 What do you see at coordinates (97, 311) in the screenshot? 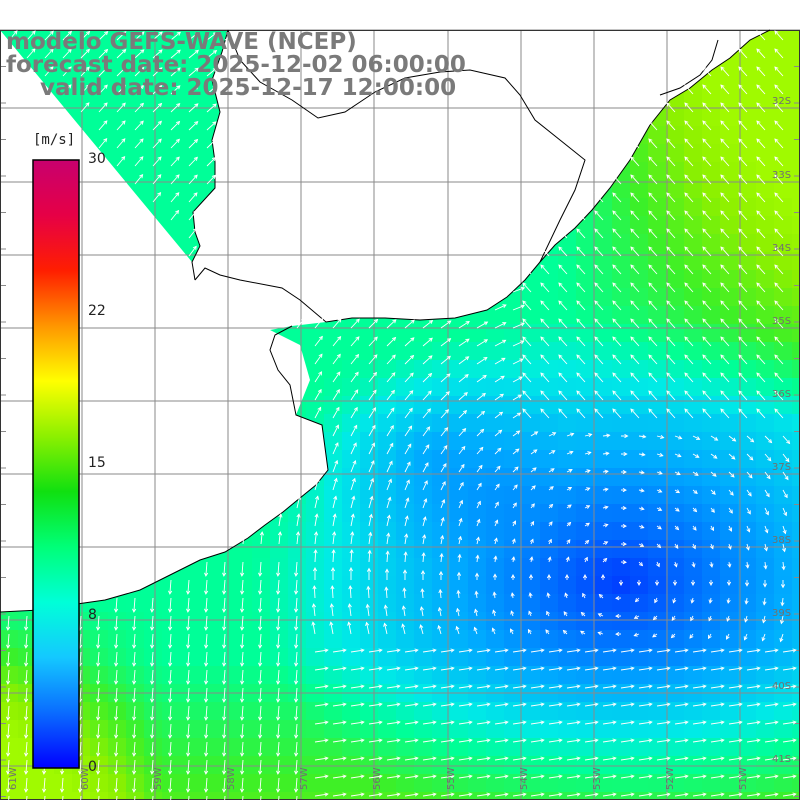
I see `colorbar-tick: 22` at bounding box center [97, 311].